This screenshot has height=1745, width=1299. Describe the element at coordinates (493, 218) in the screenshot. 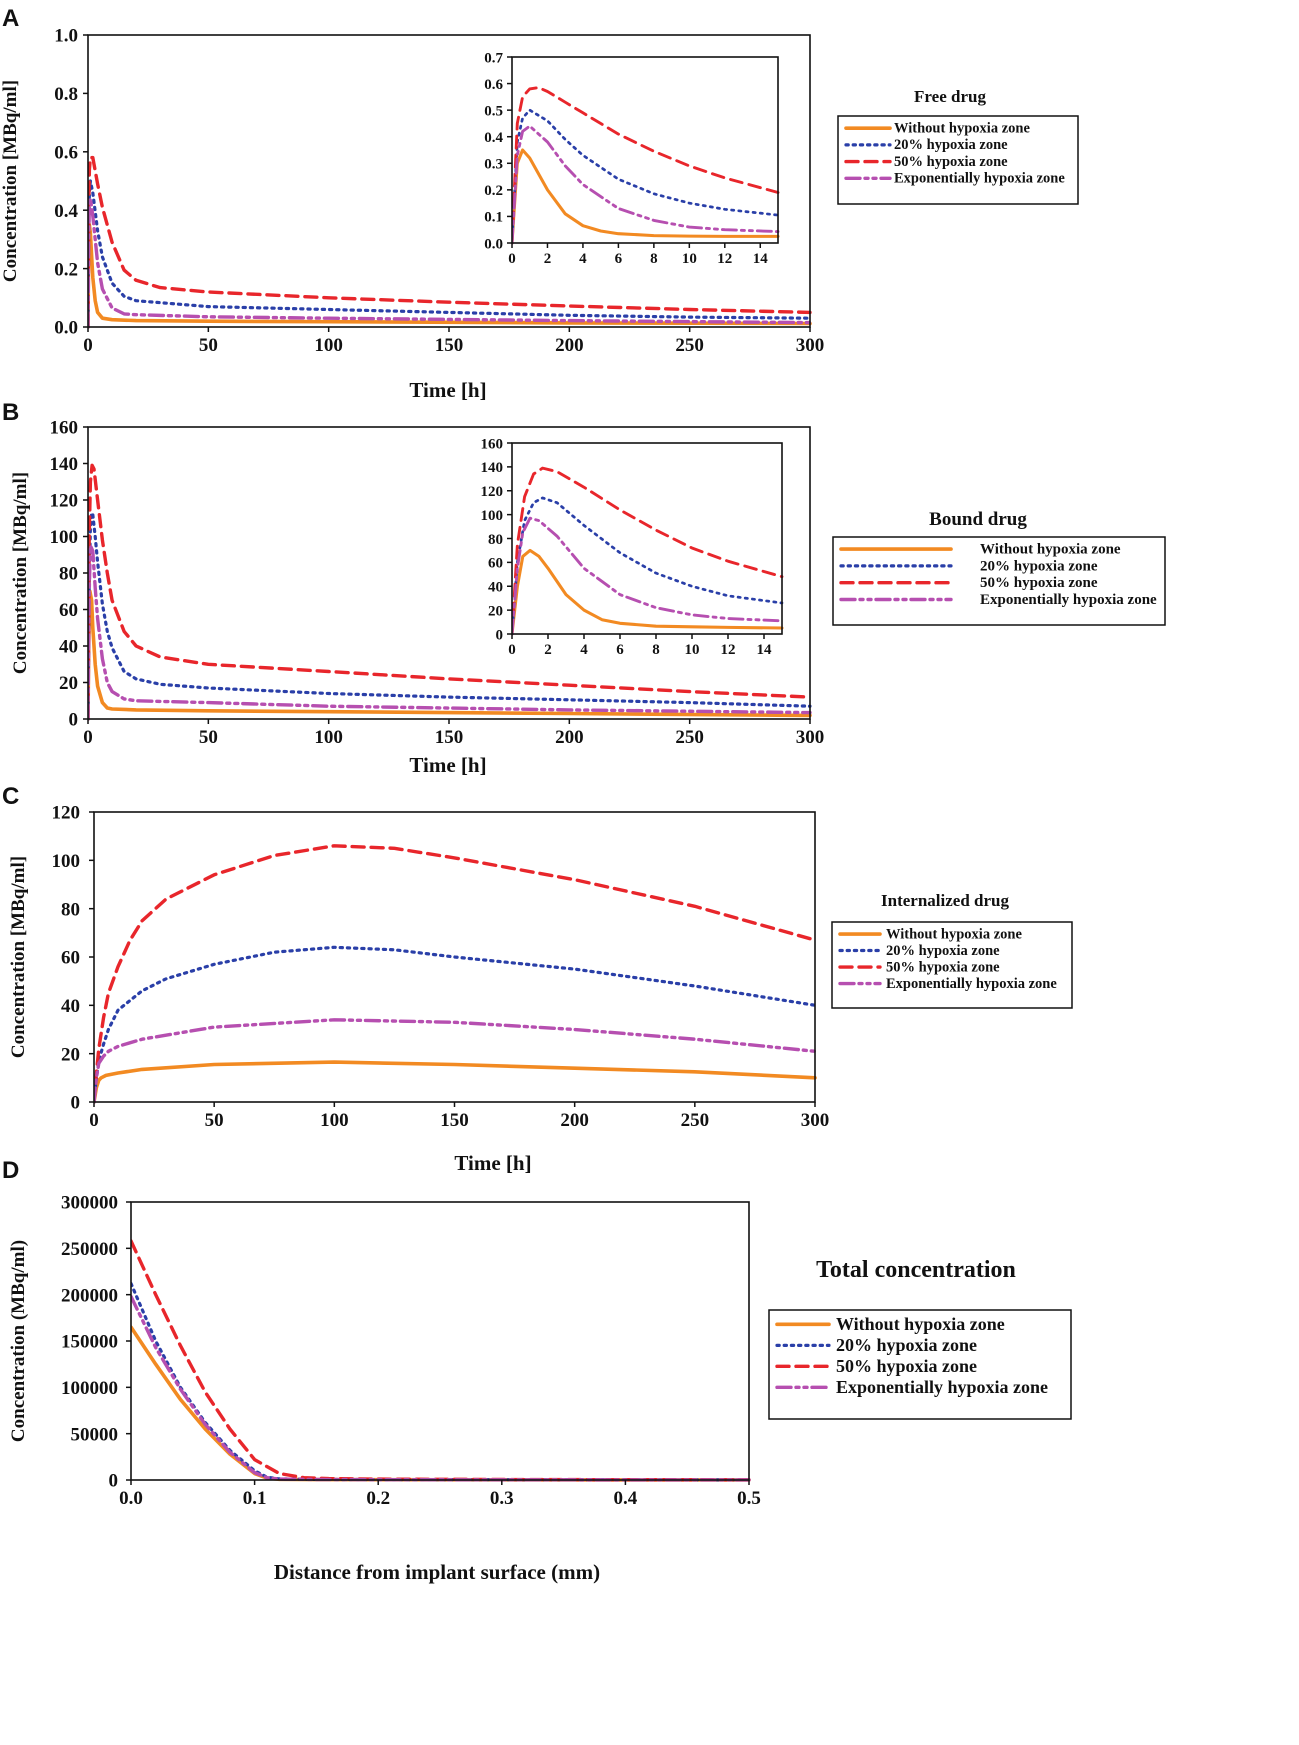

I see `y-tick-label: 0.1` at that location.